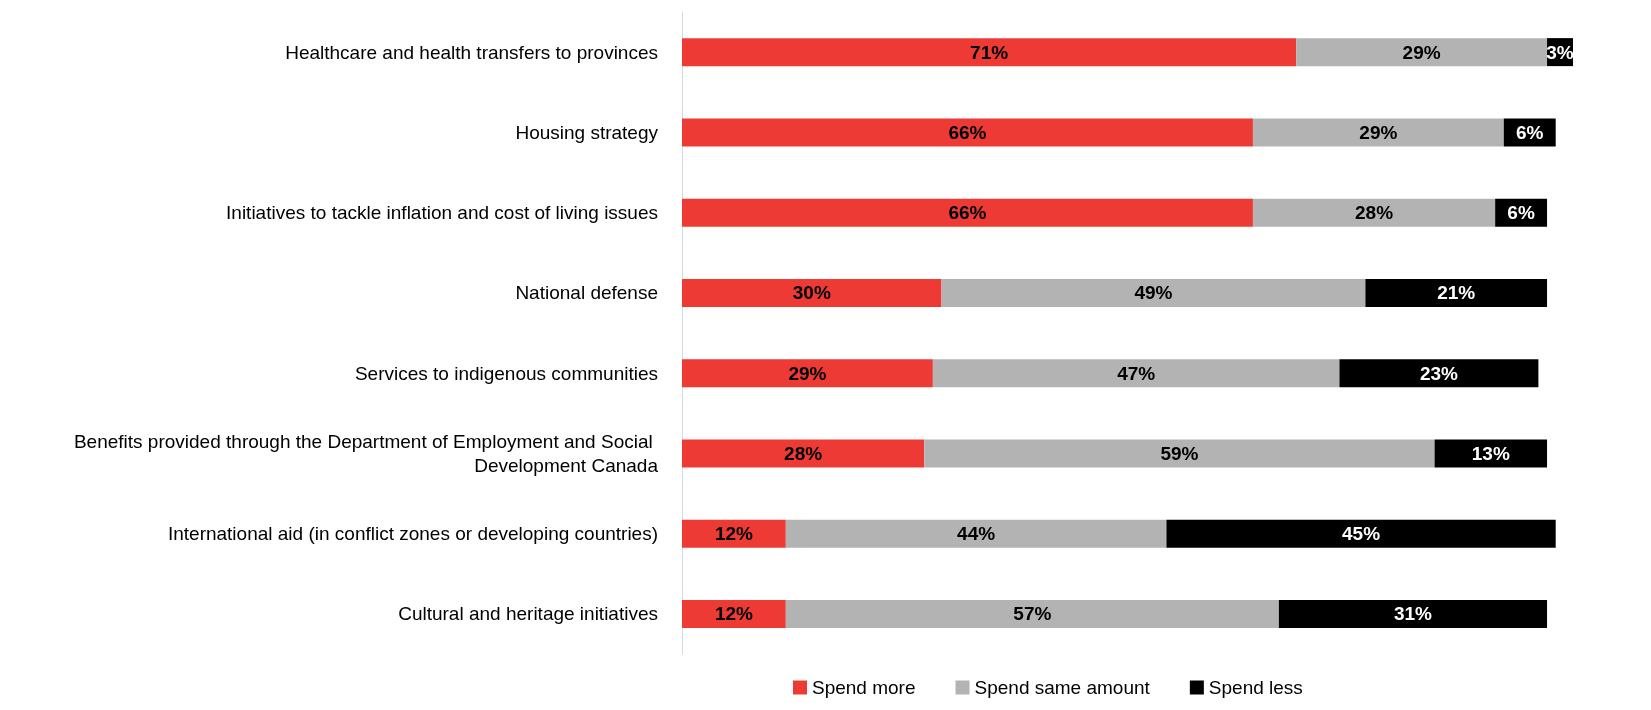 Image resolution: width=1651 pixels, height=710 pixels. Describe the element at coordinates (412, 534) in the screenshot. I see `y-tick-label: International aid (in conflict zones or developing countries)` at that location.